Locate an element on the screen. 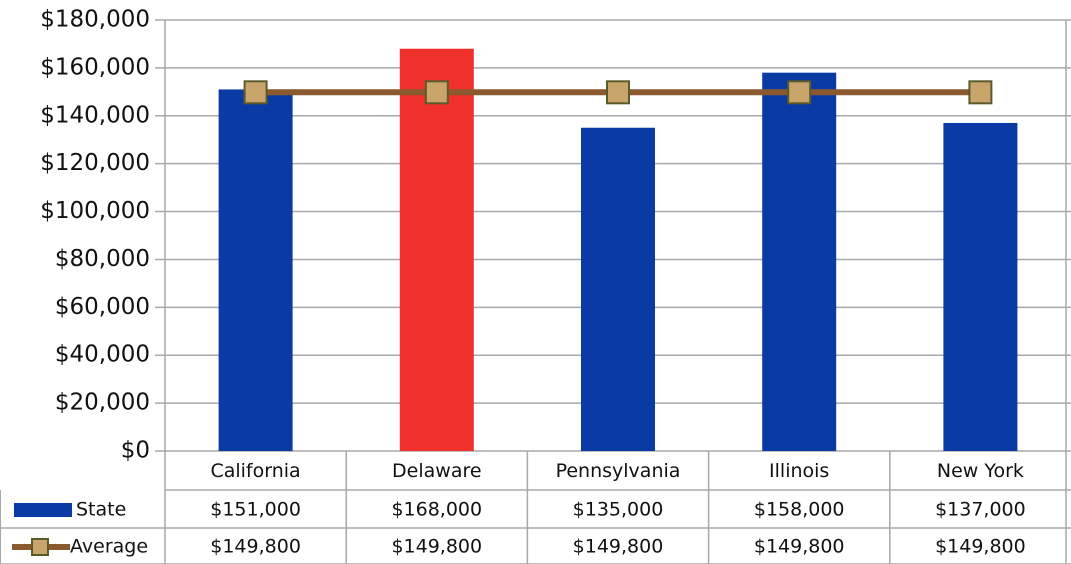 Image resolution: width=1071 pixels, height=564 pixels. y-tick-label: $160,000 is located at coordinates (95, 67).